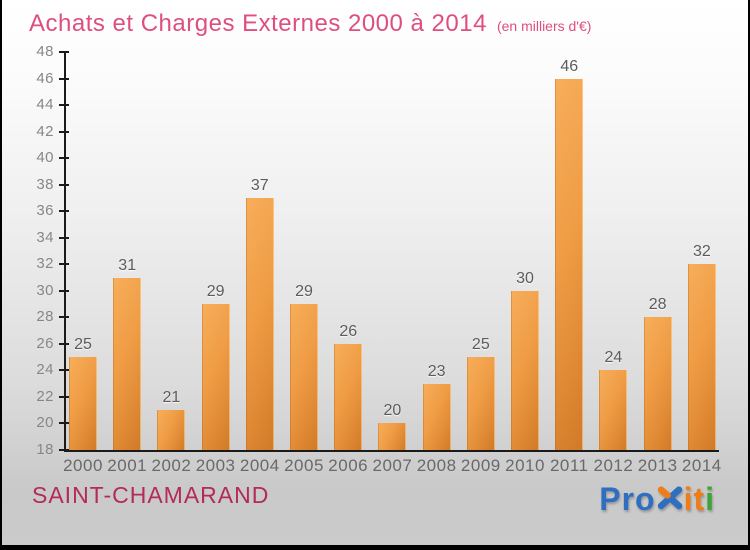 The height and width of the screenshot is (550, 750). Describe the element at coordinates (215, 465) in the screenshot. I see `x-axis-label: 2003` at that location.